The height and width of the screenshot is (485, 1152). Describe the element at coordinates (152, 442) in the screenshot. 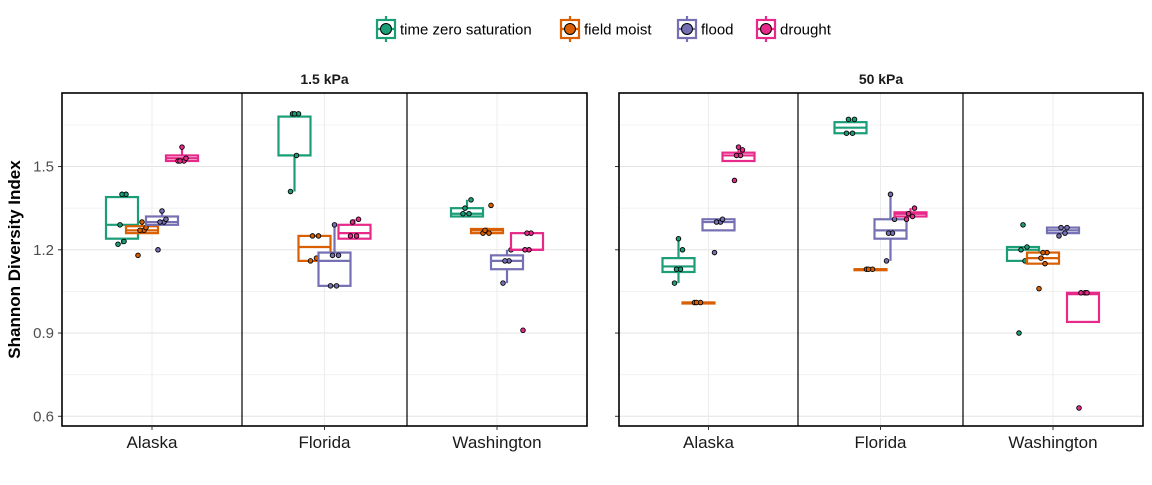

I see `x-tick-label: Alaska` at that location.